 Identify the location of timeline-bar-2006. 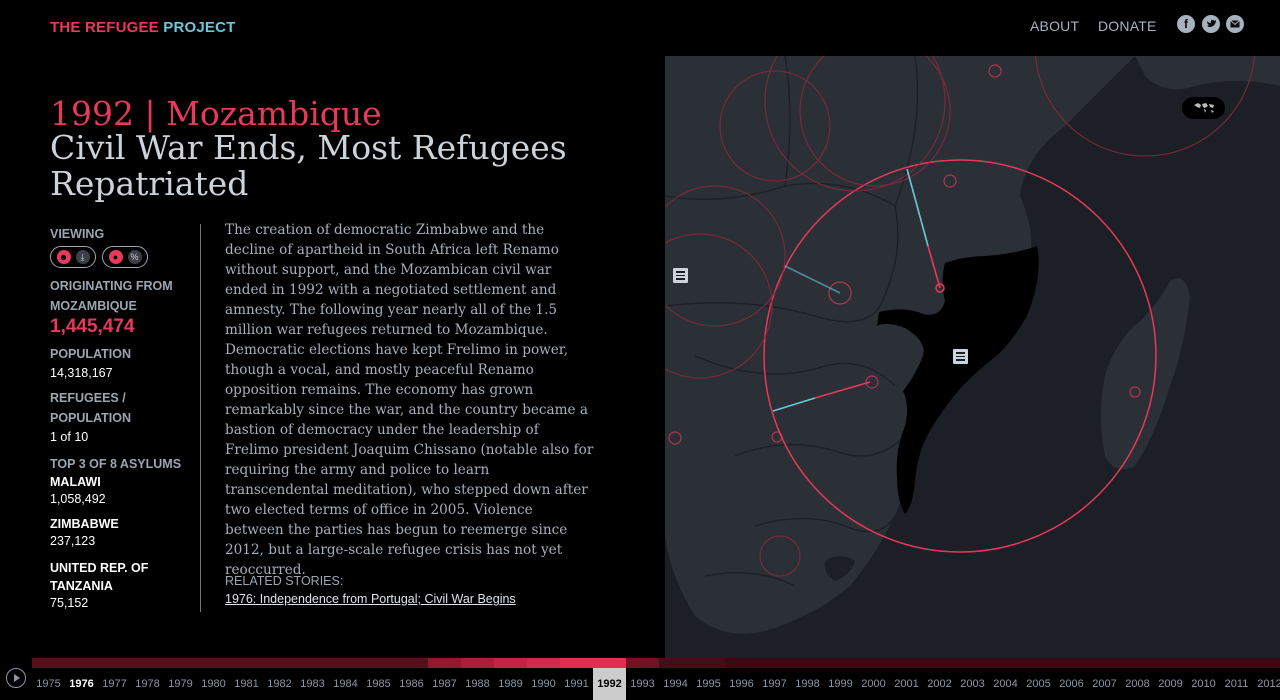
(1071, 663).